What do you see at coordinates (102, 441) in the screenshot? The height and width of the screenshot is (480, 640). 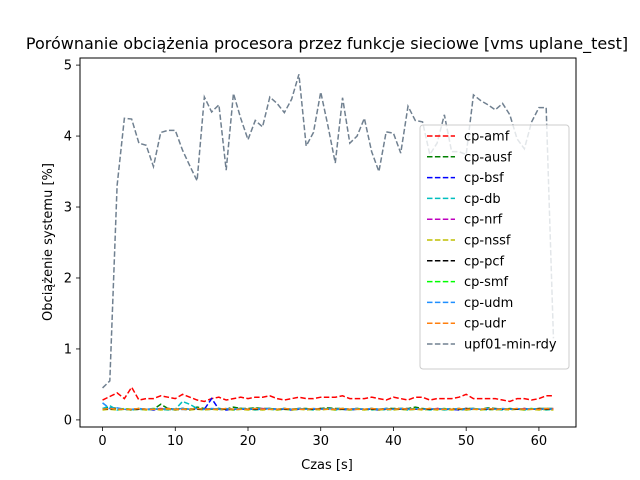 I see `x-tick-label: 0` at bounding box center [102, 441].